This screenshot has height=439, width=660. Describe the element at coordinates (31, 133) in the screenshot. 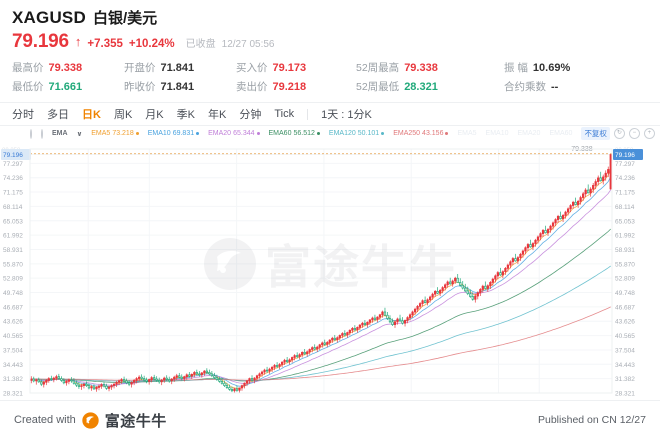

I see `settings-gear-icon` at that location.